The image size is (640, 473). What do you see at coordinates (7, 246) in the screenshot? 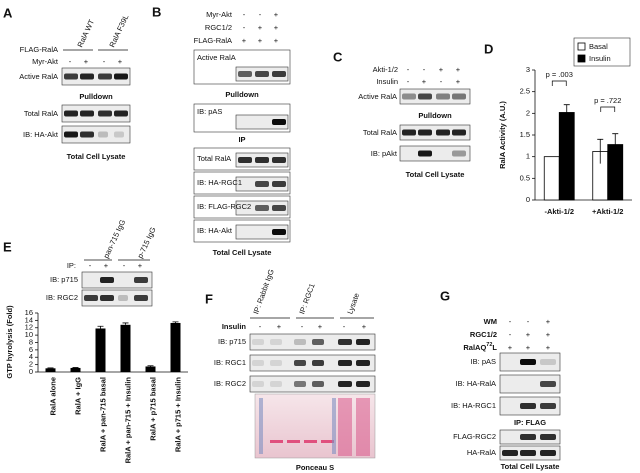
I see `panel-label: E` at bounding box center [7, 246].